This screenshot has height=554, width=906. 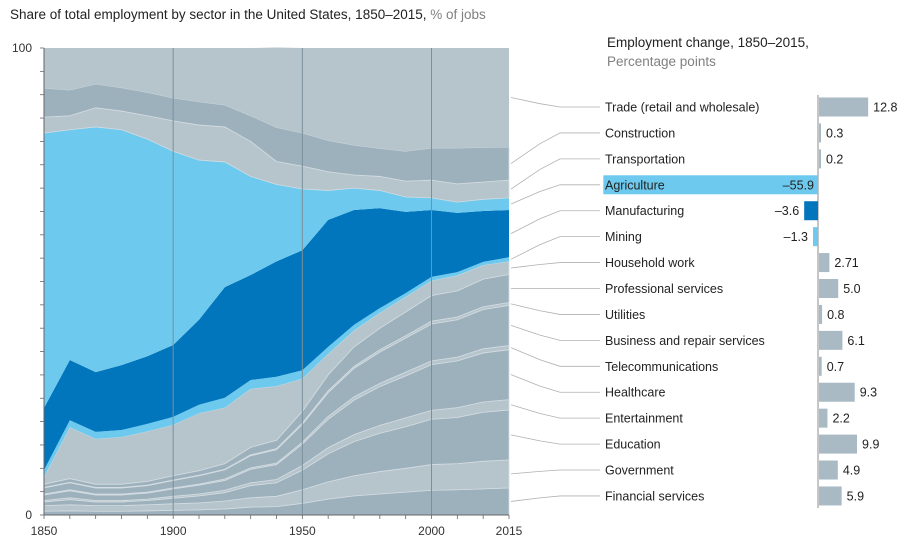 What do you see at coordinates (650, 263) in the screenshot?
I see `sector-label: Household work` at bounding box center [650, 263].